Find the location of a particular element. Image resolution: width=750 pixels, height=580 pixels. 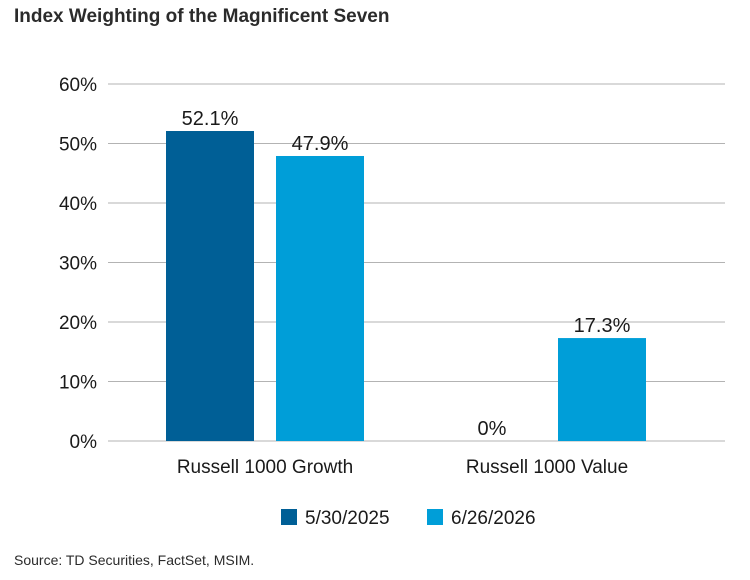

y-tick-label: 10% is located at coordinates (78, 383).